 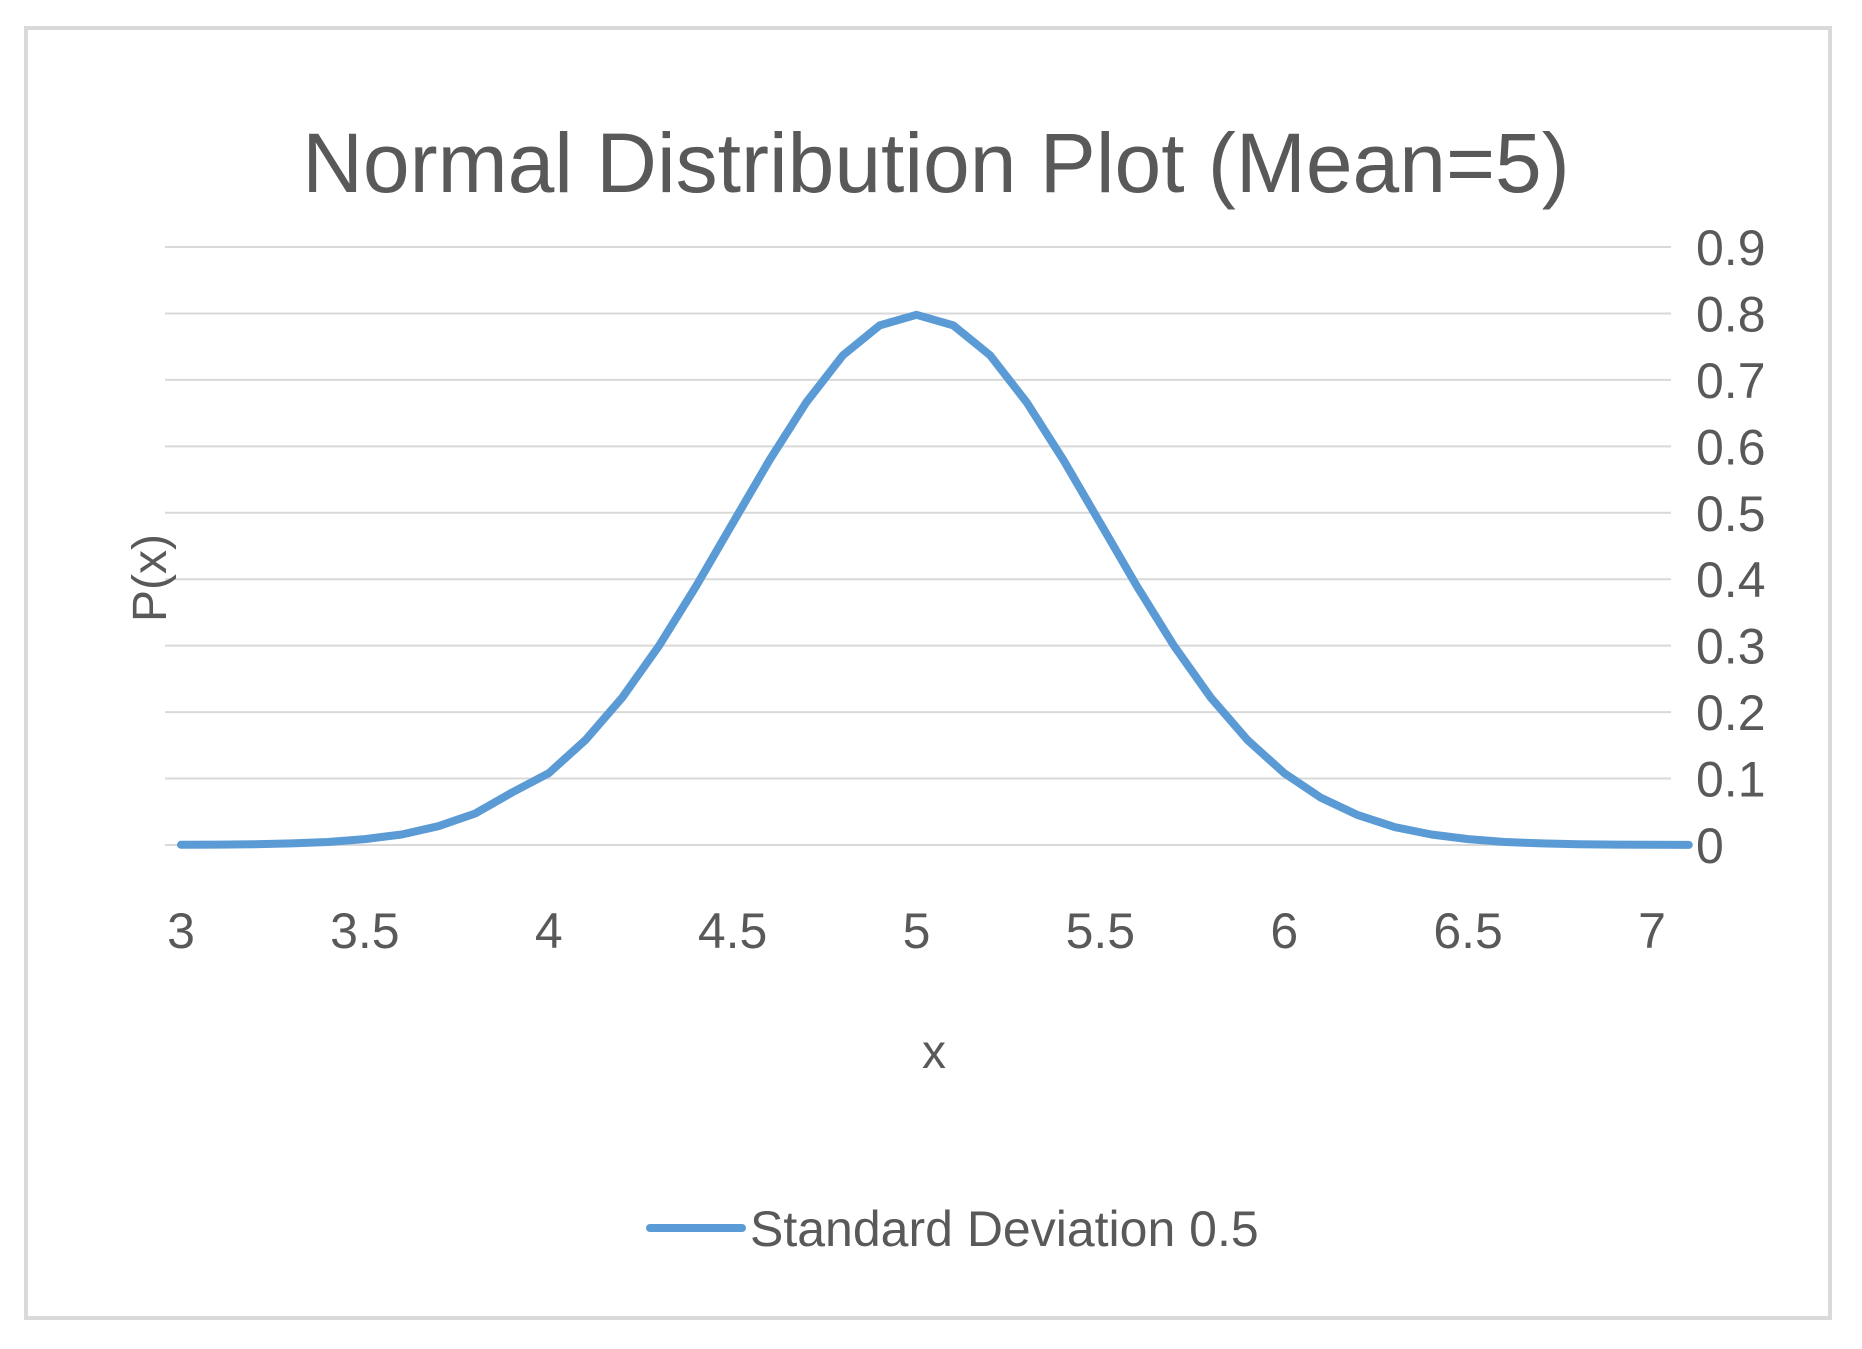 What do you see at coordinates (1731, 580) in the screenshot?
I see `y-tick-label: 0.4` at bounding box center [1731, 580].